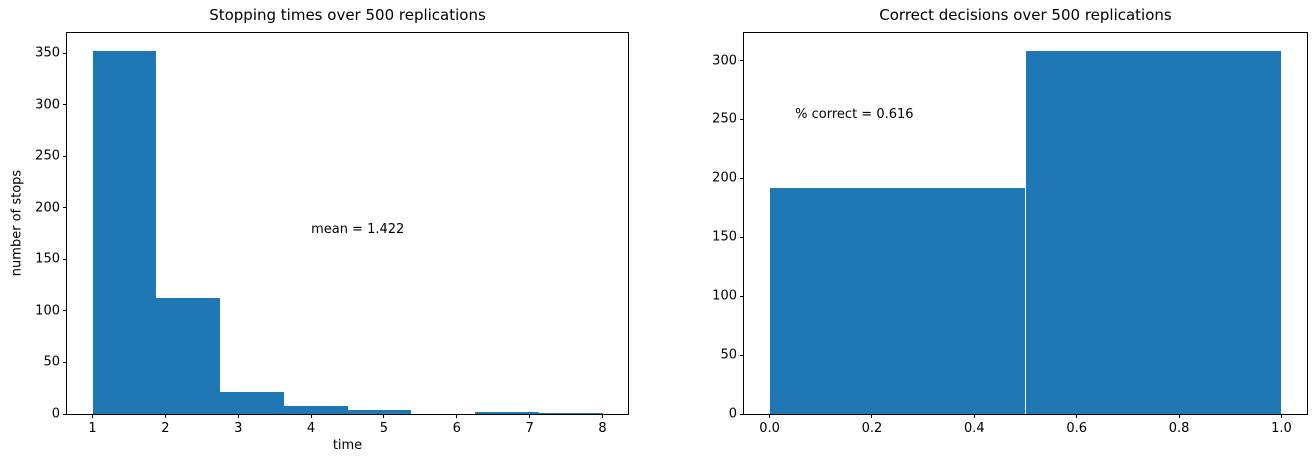 This screenshot has width=1315, height=468. I want to click on x-tick-label: 6, so click(456, 428).